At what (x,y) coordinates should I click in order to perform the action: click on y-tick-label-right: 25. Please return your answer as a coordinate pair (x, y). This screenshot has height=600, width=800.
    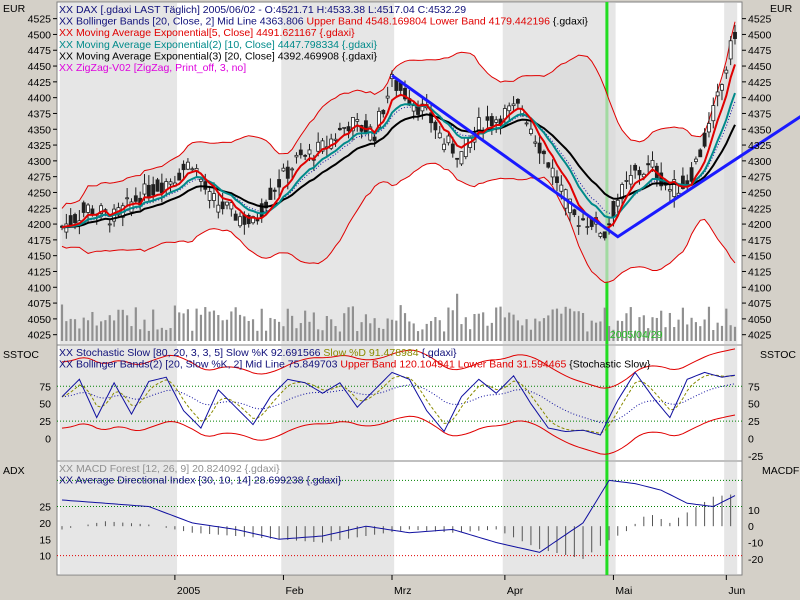
    Looking at the image, I should click on (754, 422).